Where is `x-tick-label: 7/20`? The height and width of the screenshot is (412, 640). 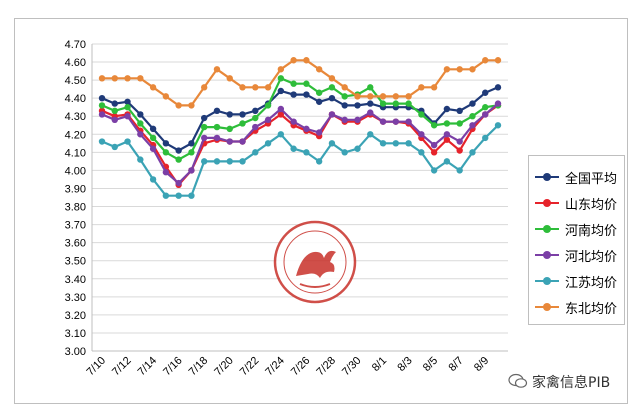
x-tick-label: 7/20 is located at coordinates (224, 367).